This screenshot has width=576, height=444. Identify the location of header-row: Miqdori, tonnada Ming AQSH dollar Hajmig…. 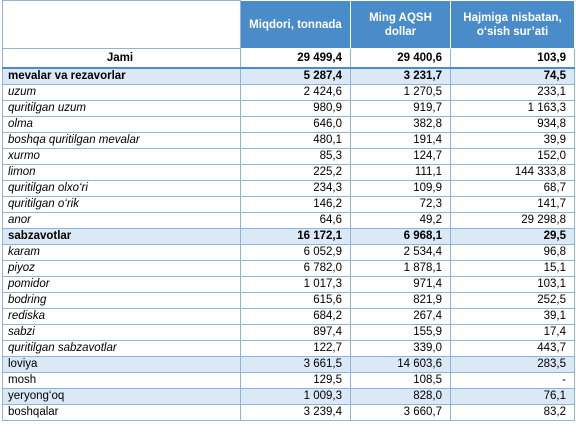
(288, 24).